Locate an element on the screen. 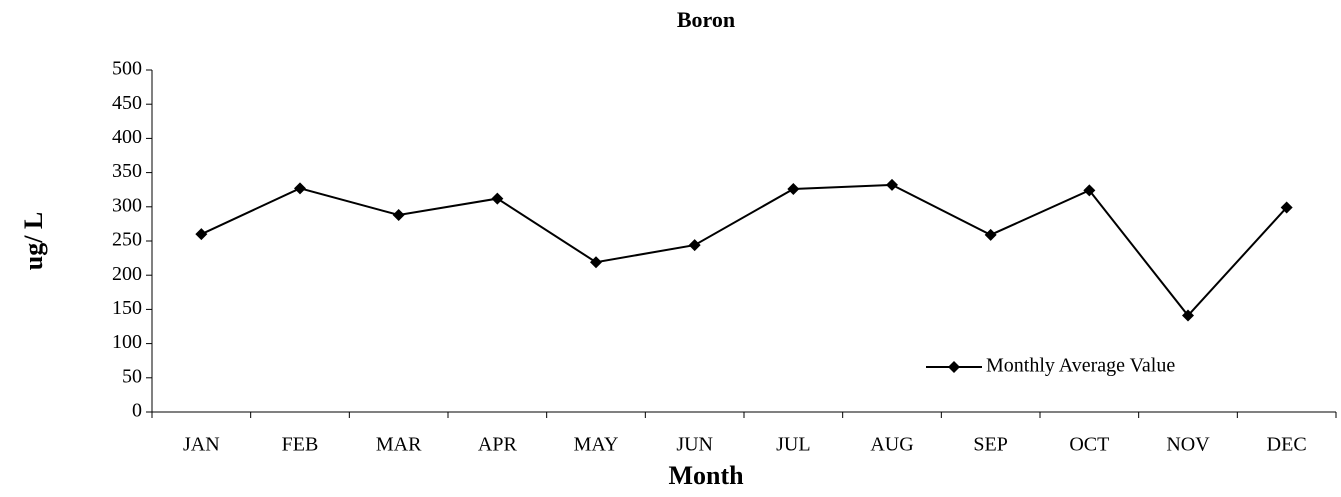  y-axis-title: ug/ L is located at coordinates (33, 241).